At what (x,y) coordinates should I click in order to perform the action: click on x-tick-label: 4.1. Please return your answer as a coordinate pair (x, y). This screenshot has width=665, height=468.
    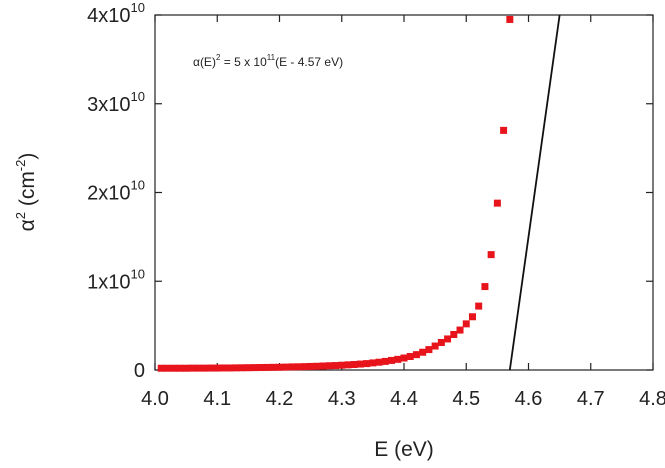
    Looking at the image, I should click on (217, 399).